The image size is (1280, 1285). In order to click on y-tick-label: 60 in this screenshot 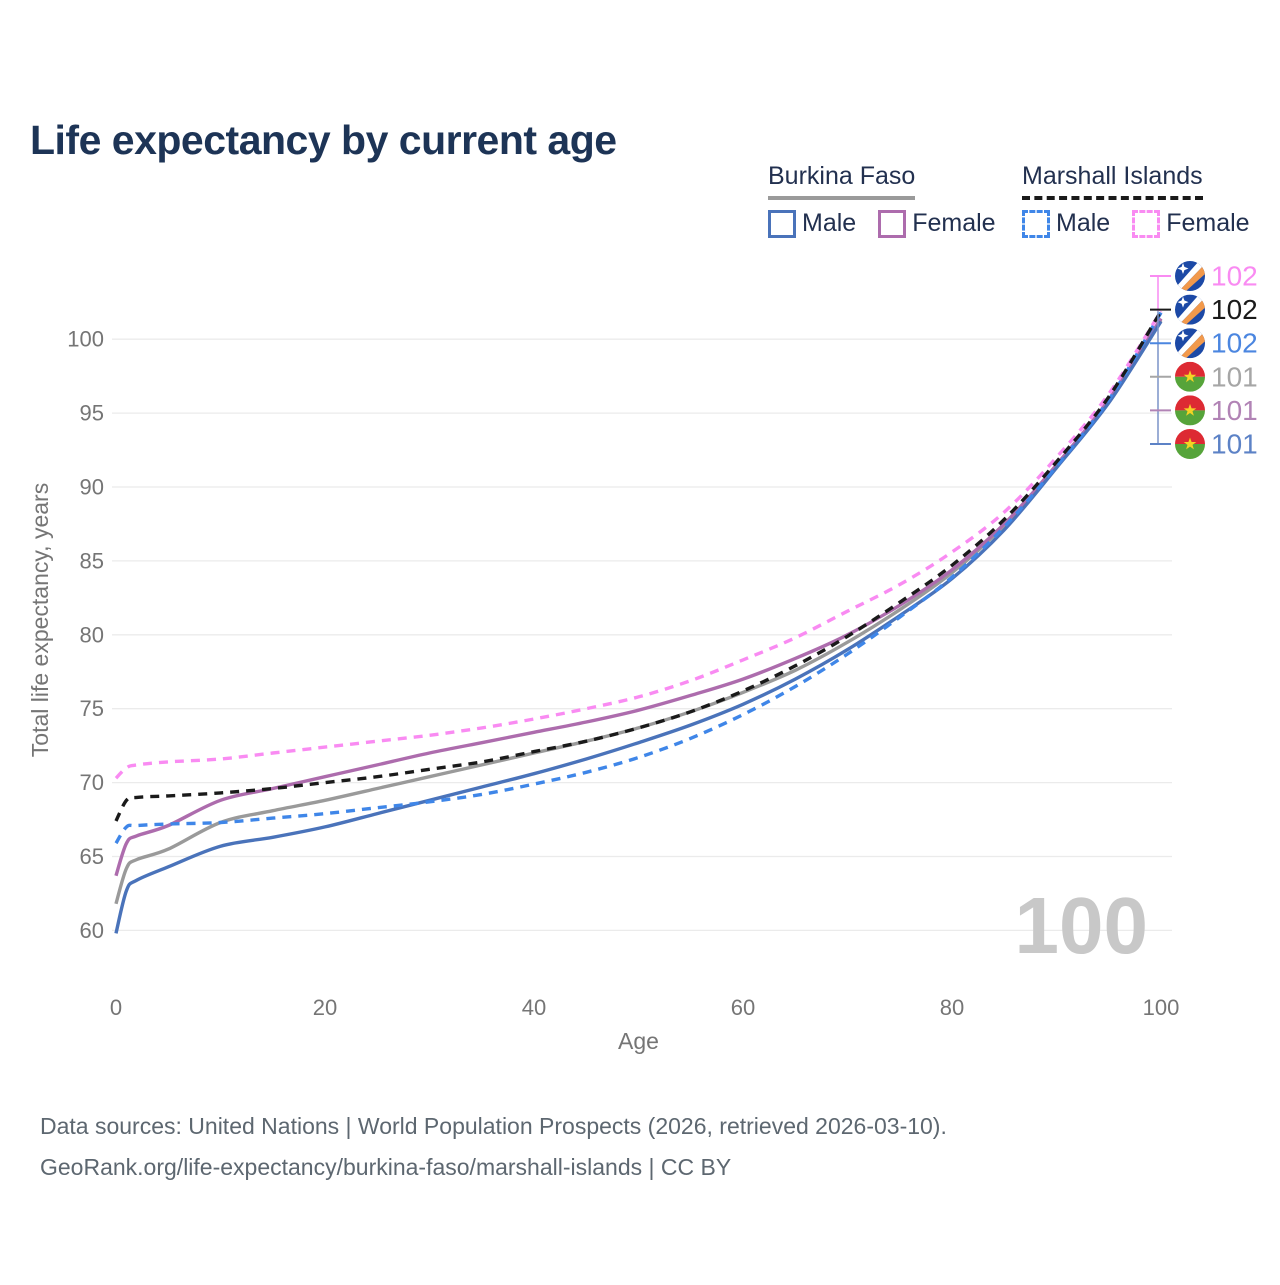, I will do `click(92, 930)`.